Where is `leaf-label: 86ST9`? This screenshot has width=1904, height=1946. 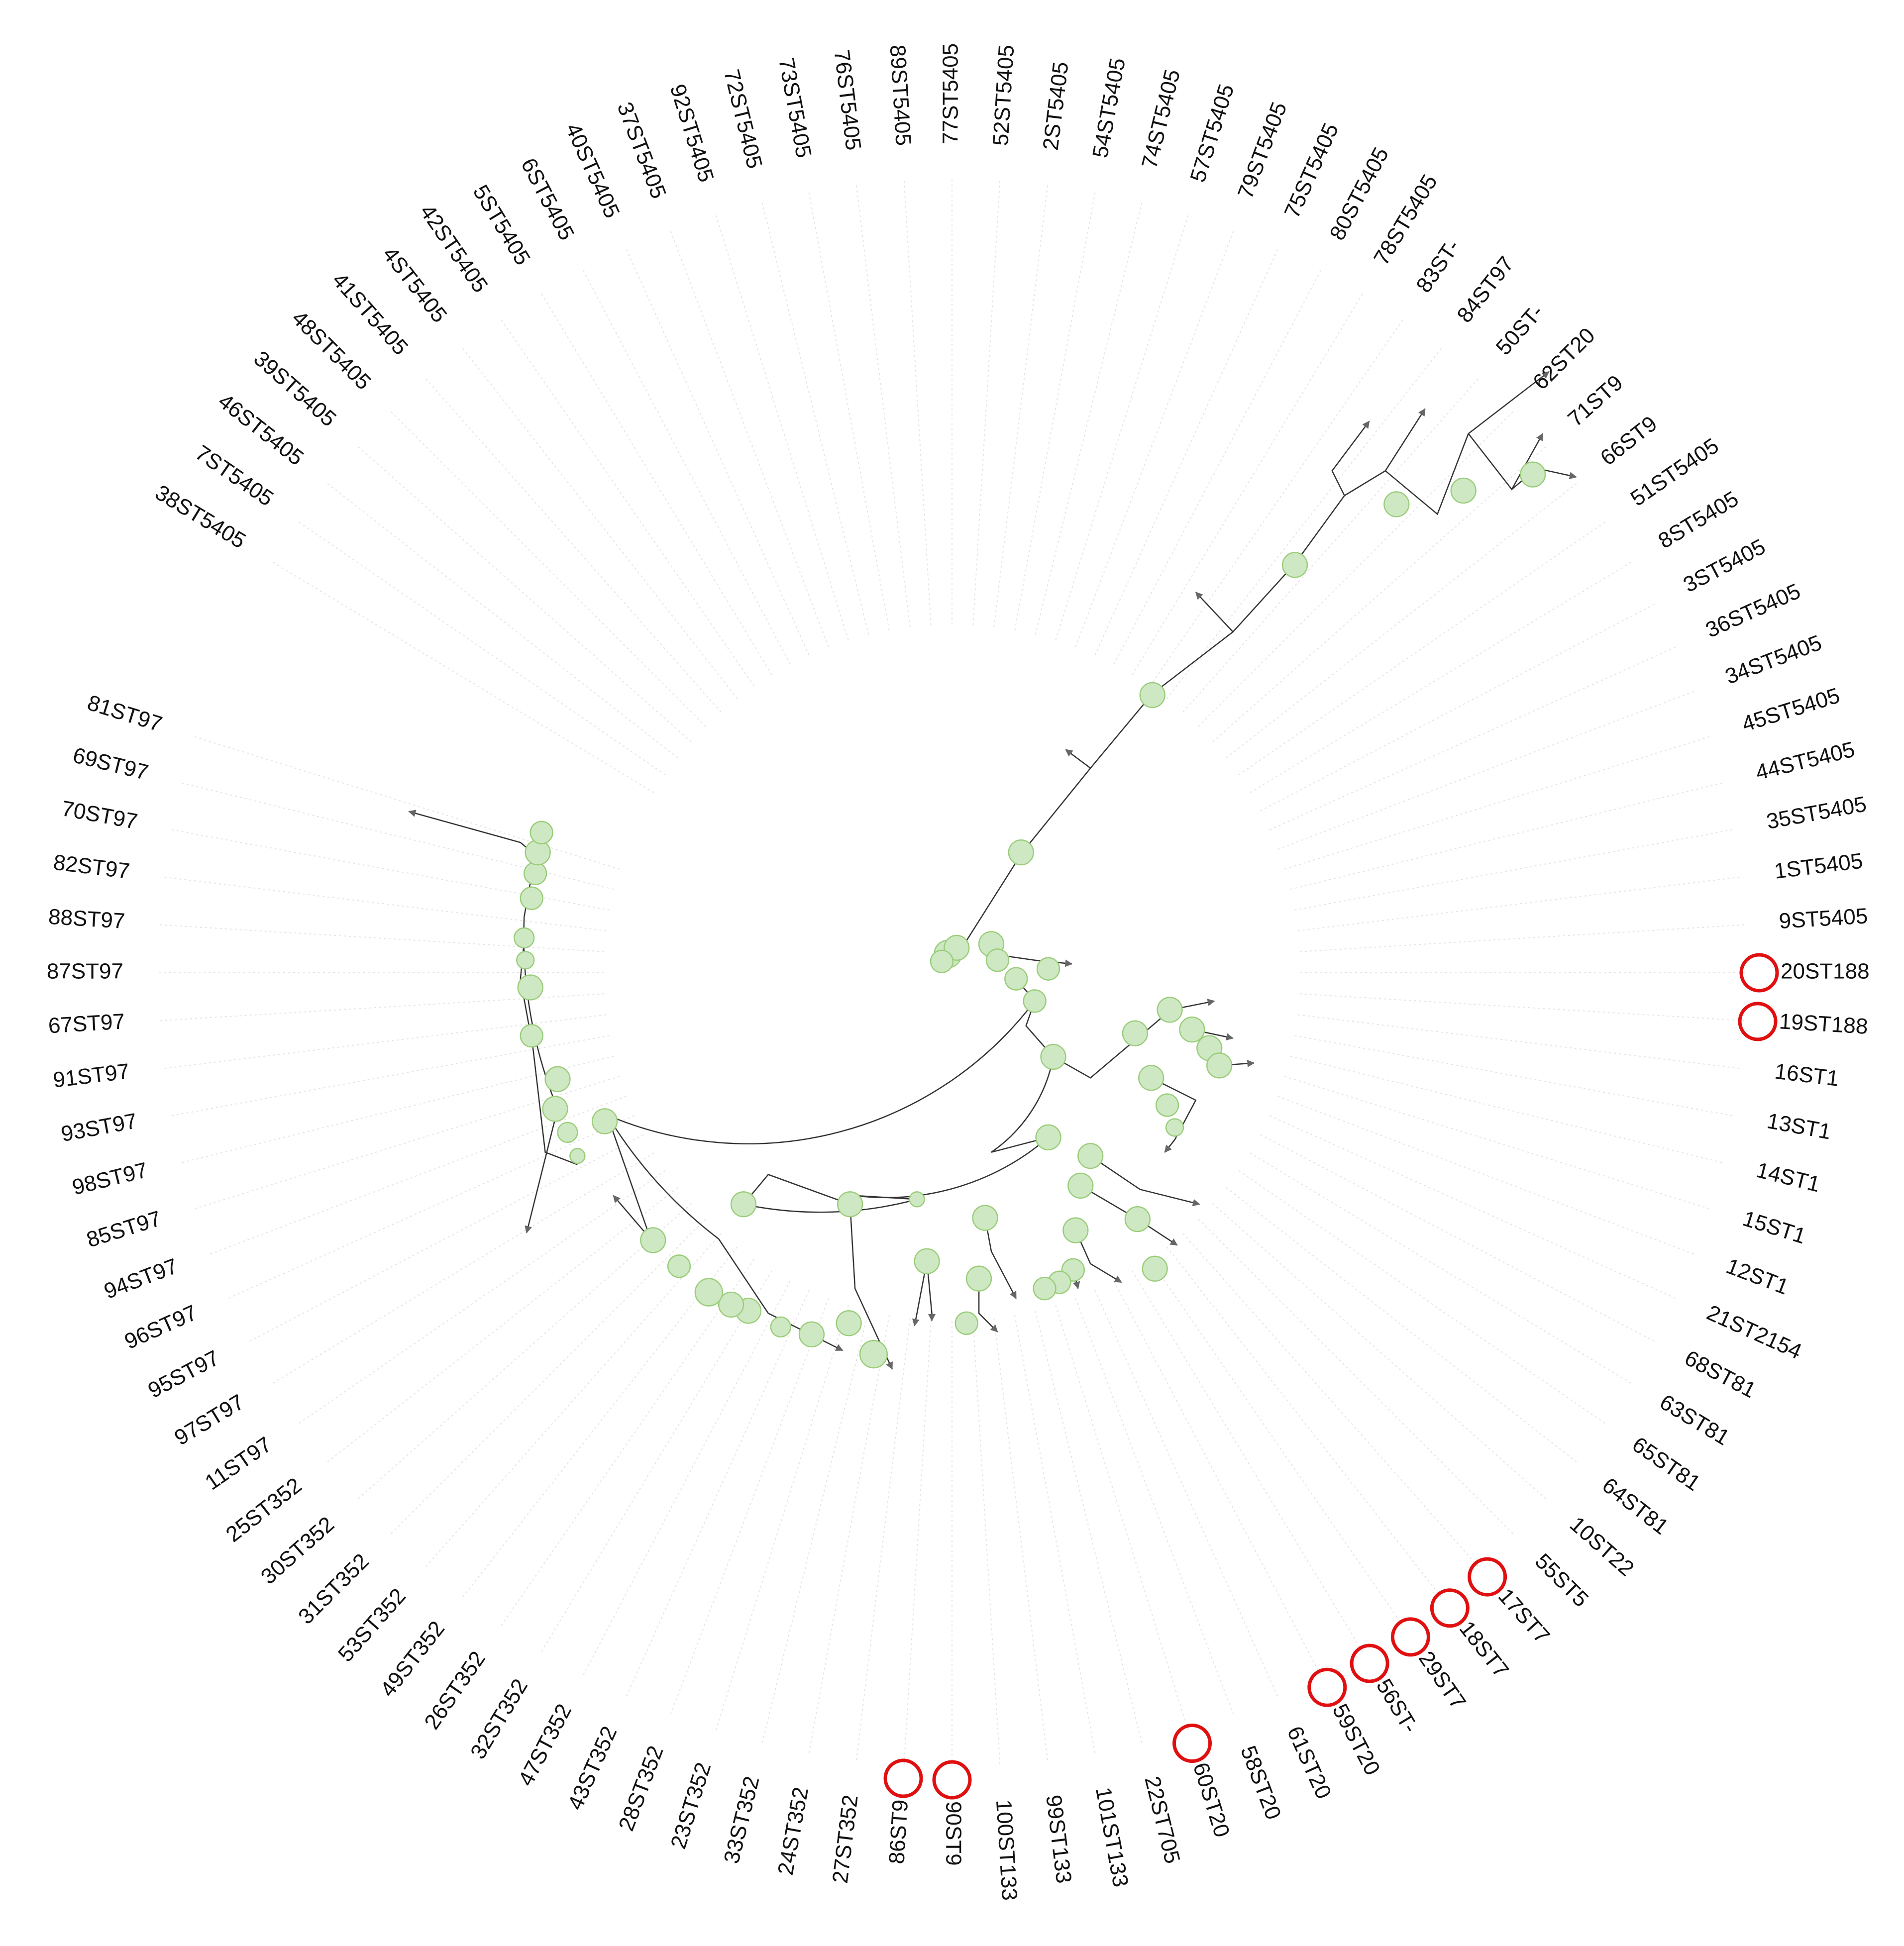
leaf-label: 86ST9 is located at coordinates (898, 1831).